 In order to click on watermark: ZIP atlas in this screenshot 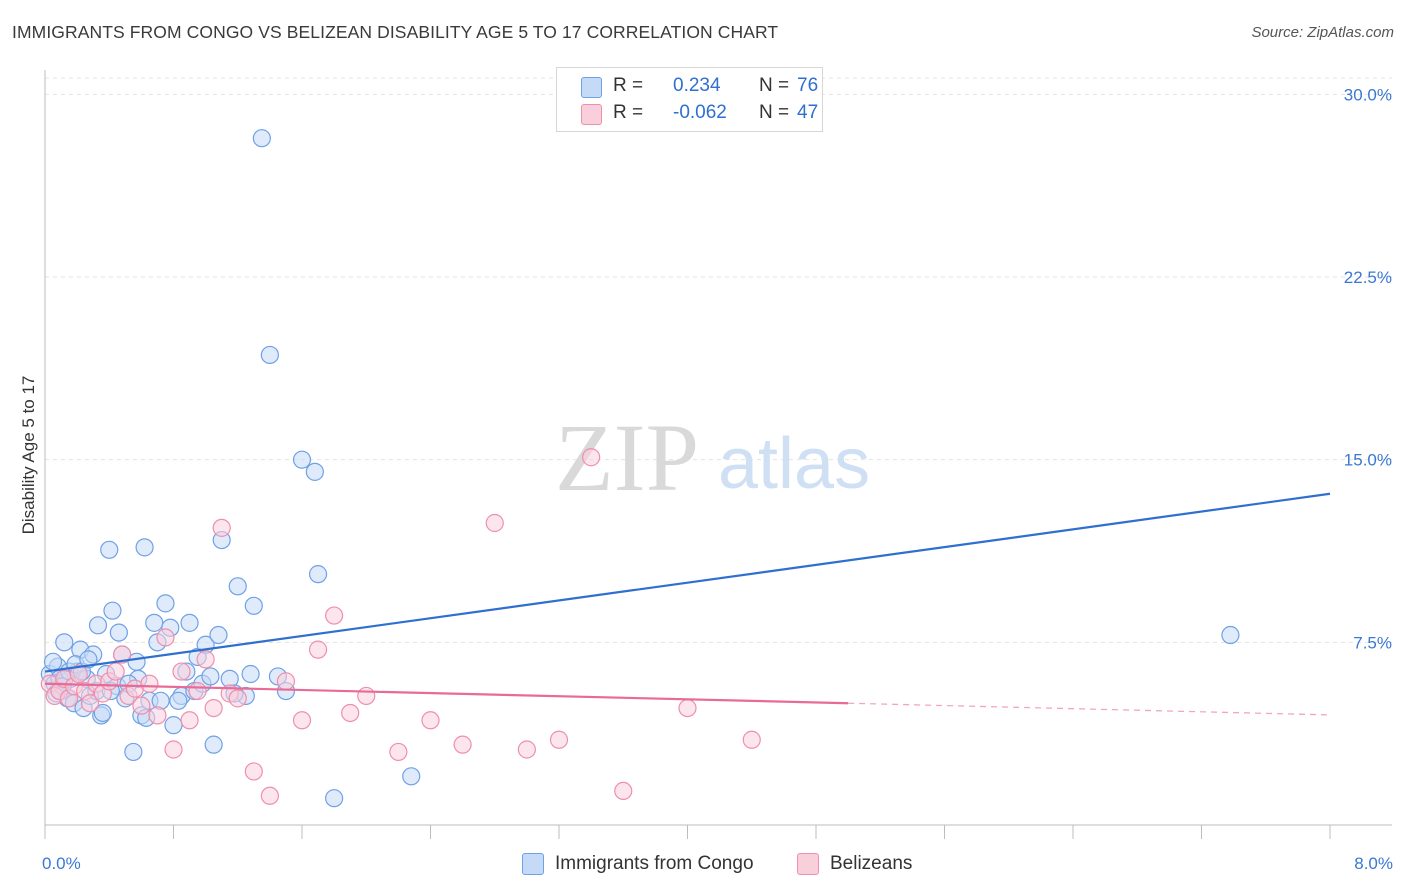, I will do `click(712, 457)`.